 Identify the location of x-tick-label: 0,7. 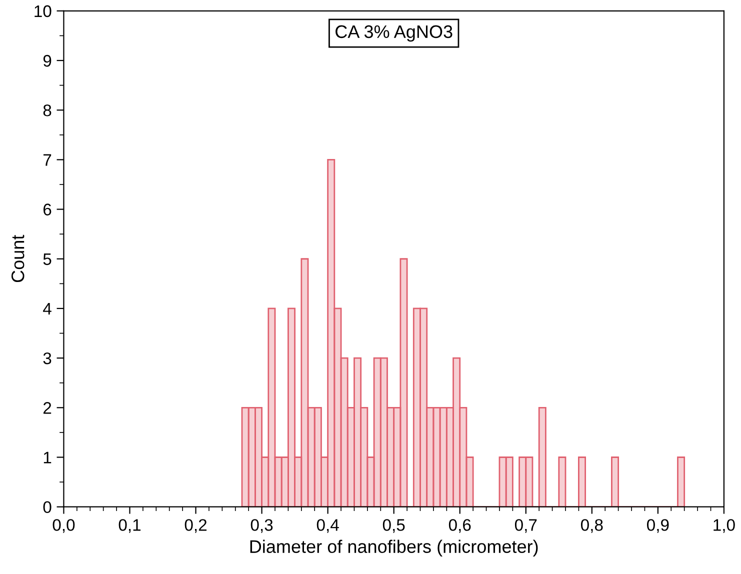
(525, 526).